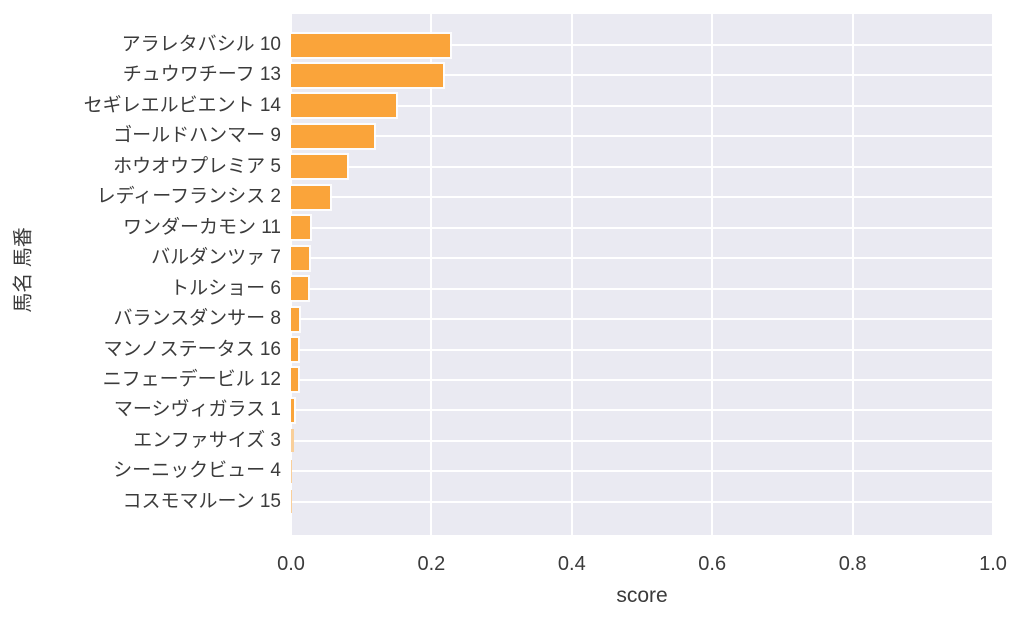 The height and width of the screenshot is (620, 1024). I want to click on y-tick-label: セギレエルビエント 14, so click(182, 105).